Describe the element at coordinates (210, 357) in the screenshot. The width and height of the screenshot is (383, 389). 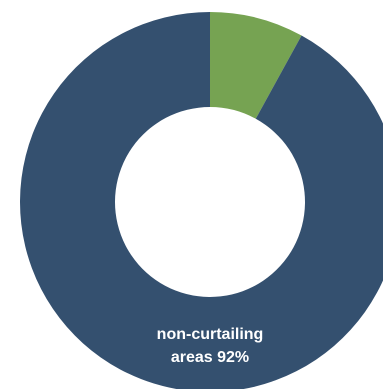
I see `label-non-curtailing-line2: areas 92%` at that location.